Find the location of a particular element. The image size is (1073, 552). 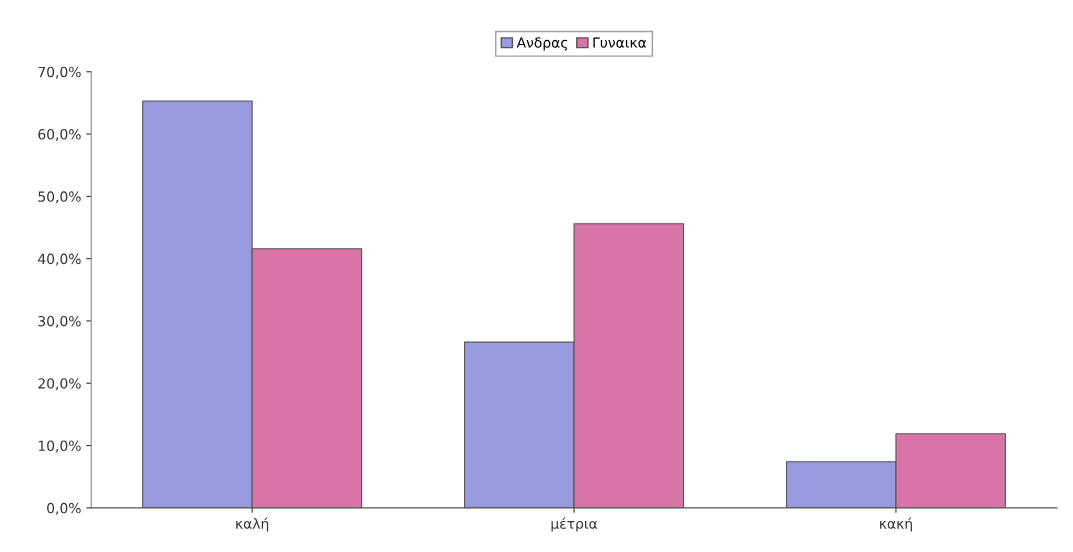

y-tick-label: 20,0% is located at coordinates (59, 384).